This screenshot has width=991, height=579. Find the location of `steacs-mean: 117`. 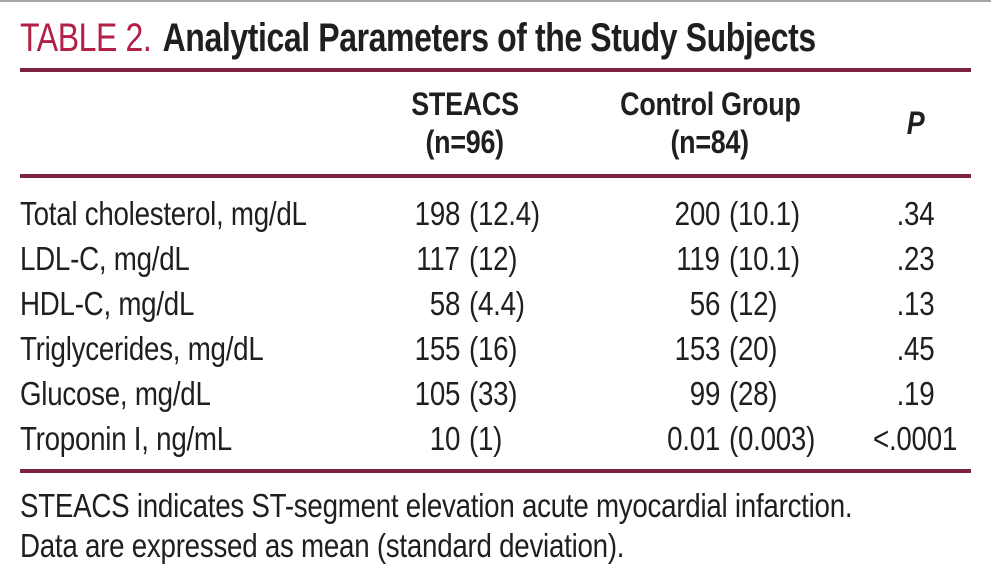

steacs-mean: 117 is located at coordinates (438, 258).